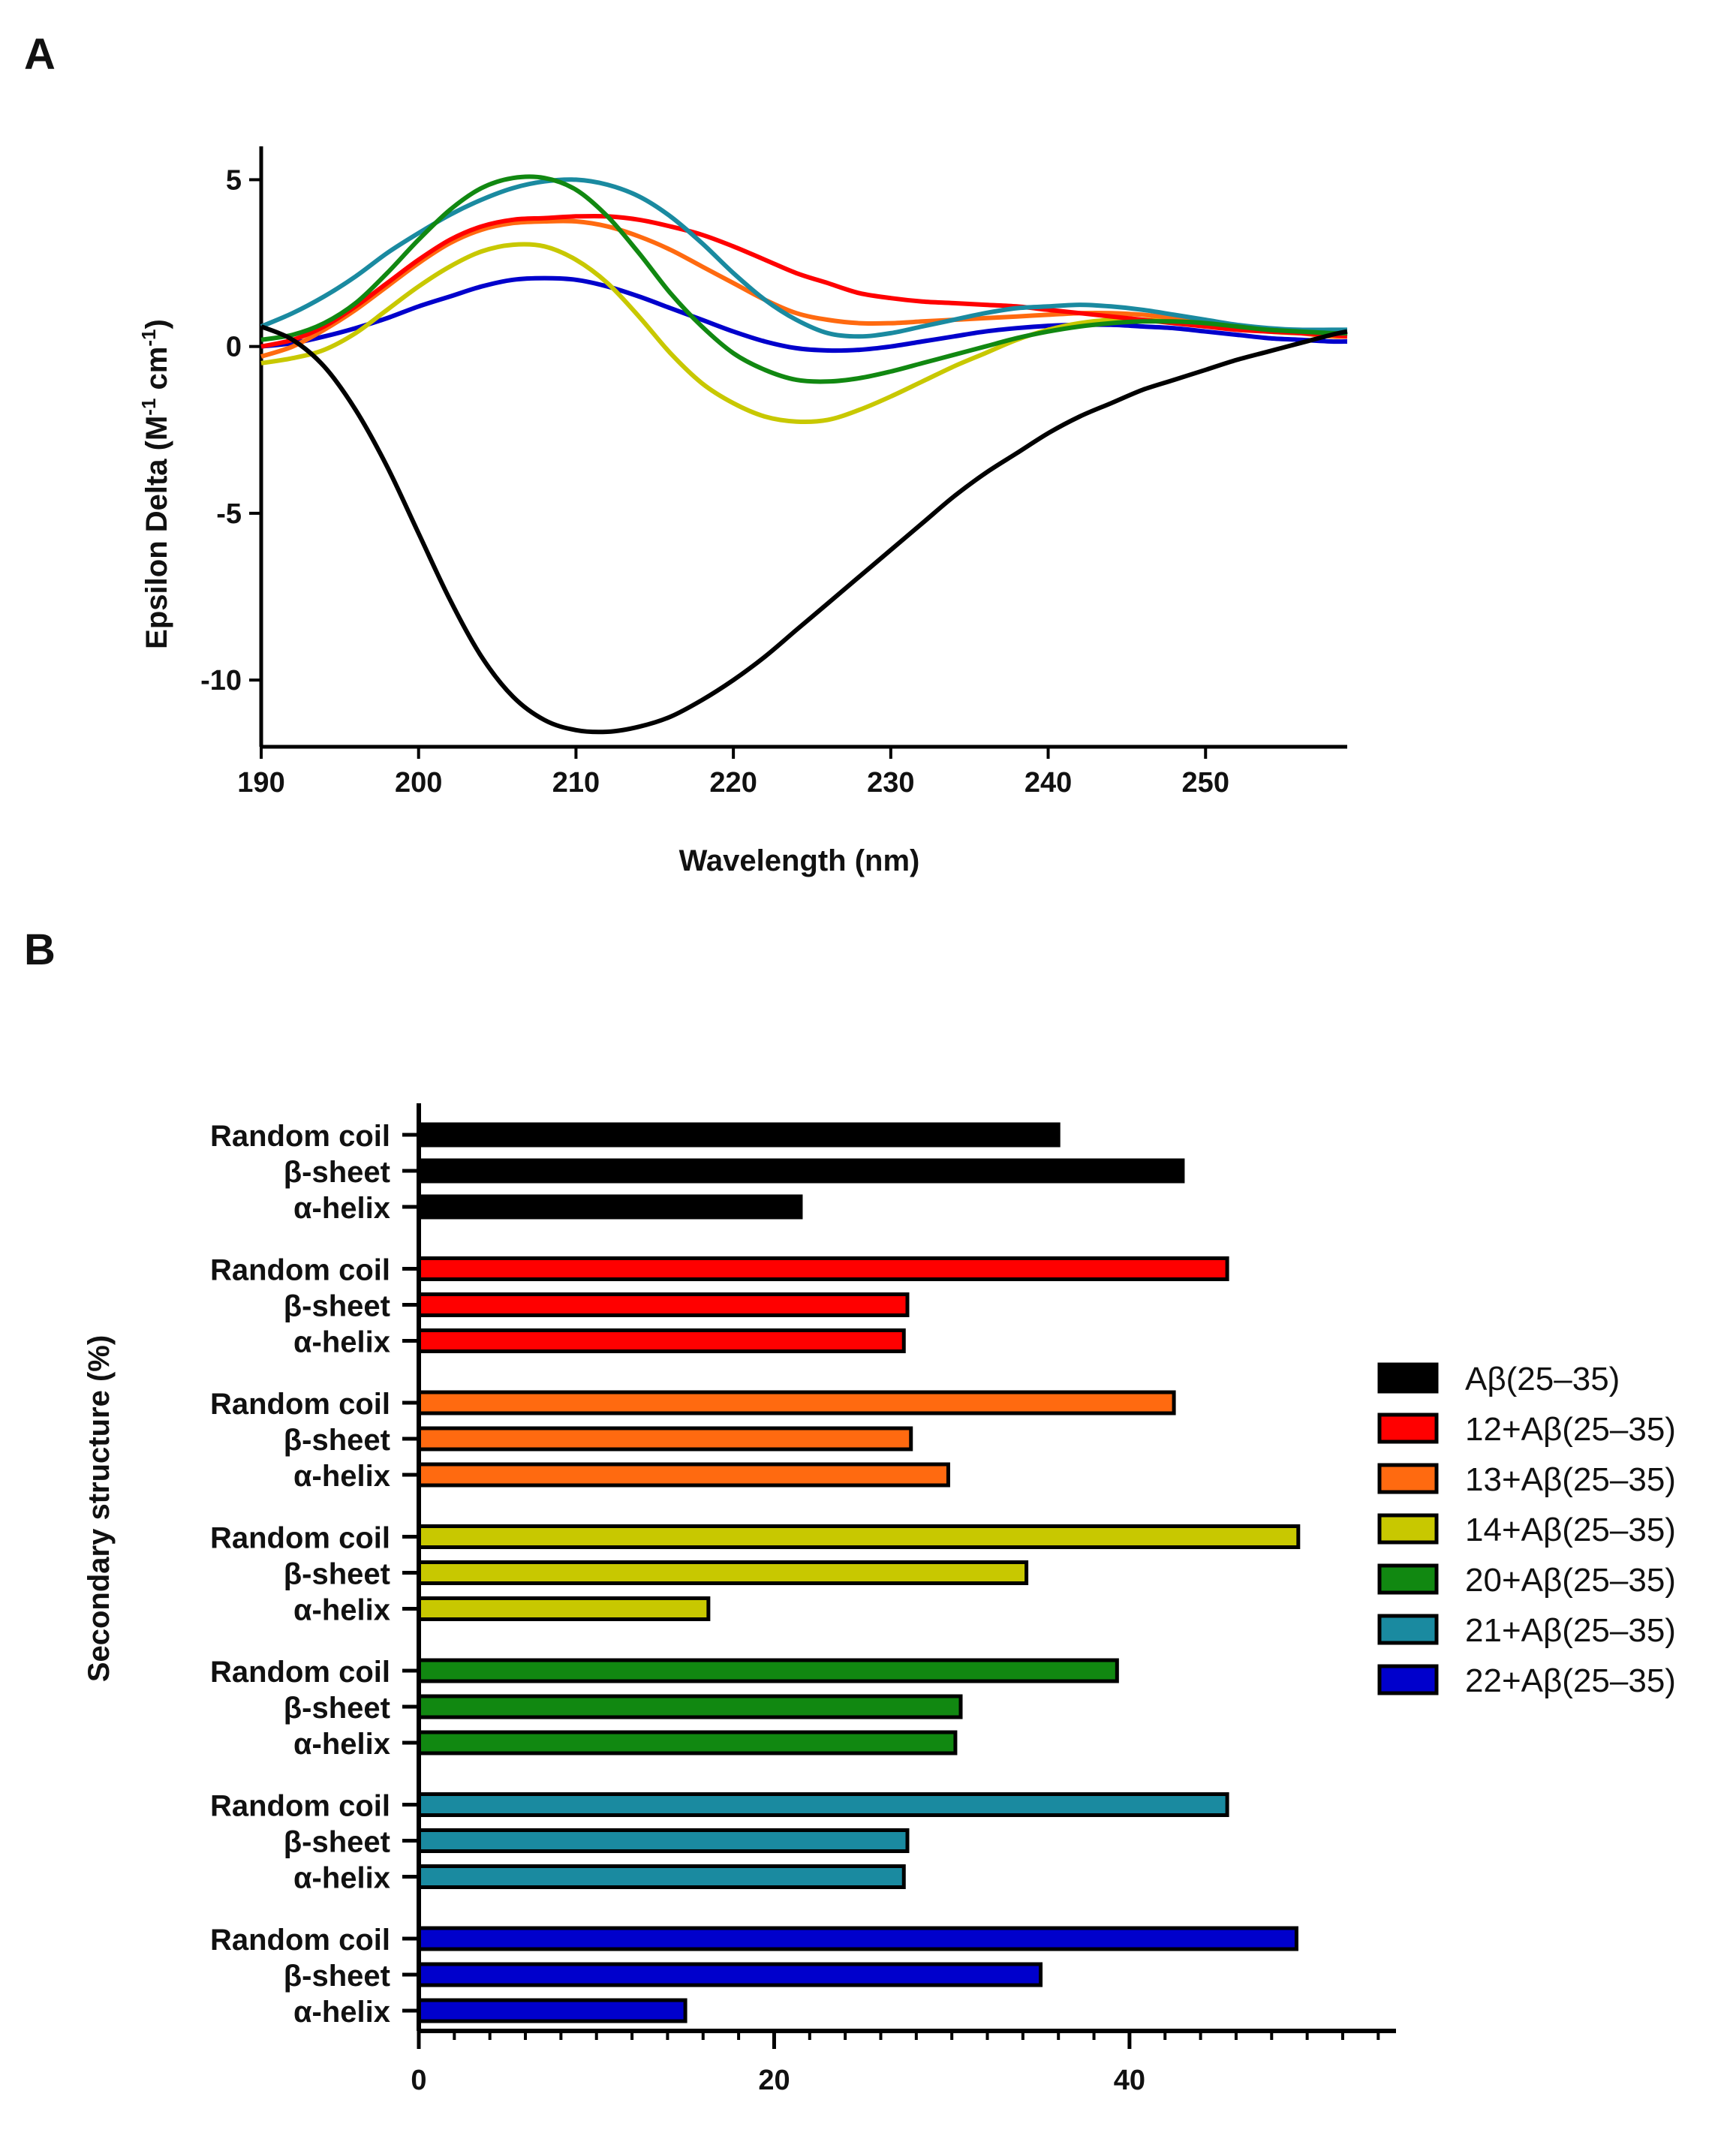 Image resolution: width=1736 pixels, height=2133 pixels. Describe the element at coordinates (221, 680) in the screenshot. I see `cd-y-tick-label: -10` at that location.